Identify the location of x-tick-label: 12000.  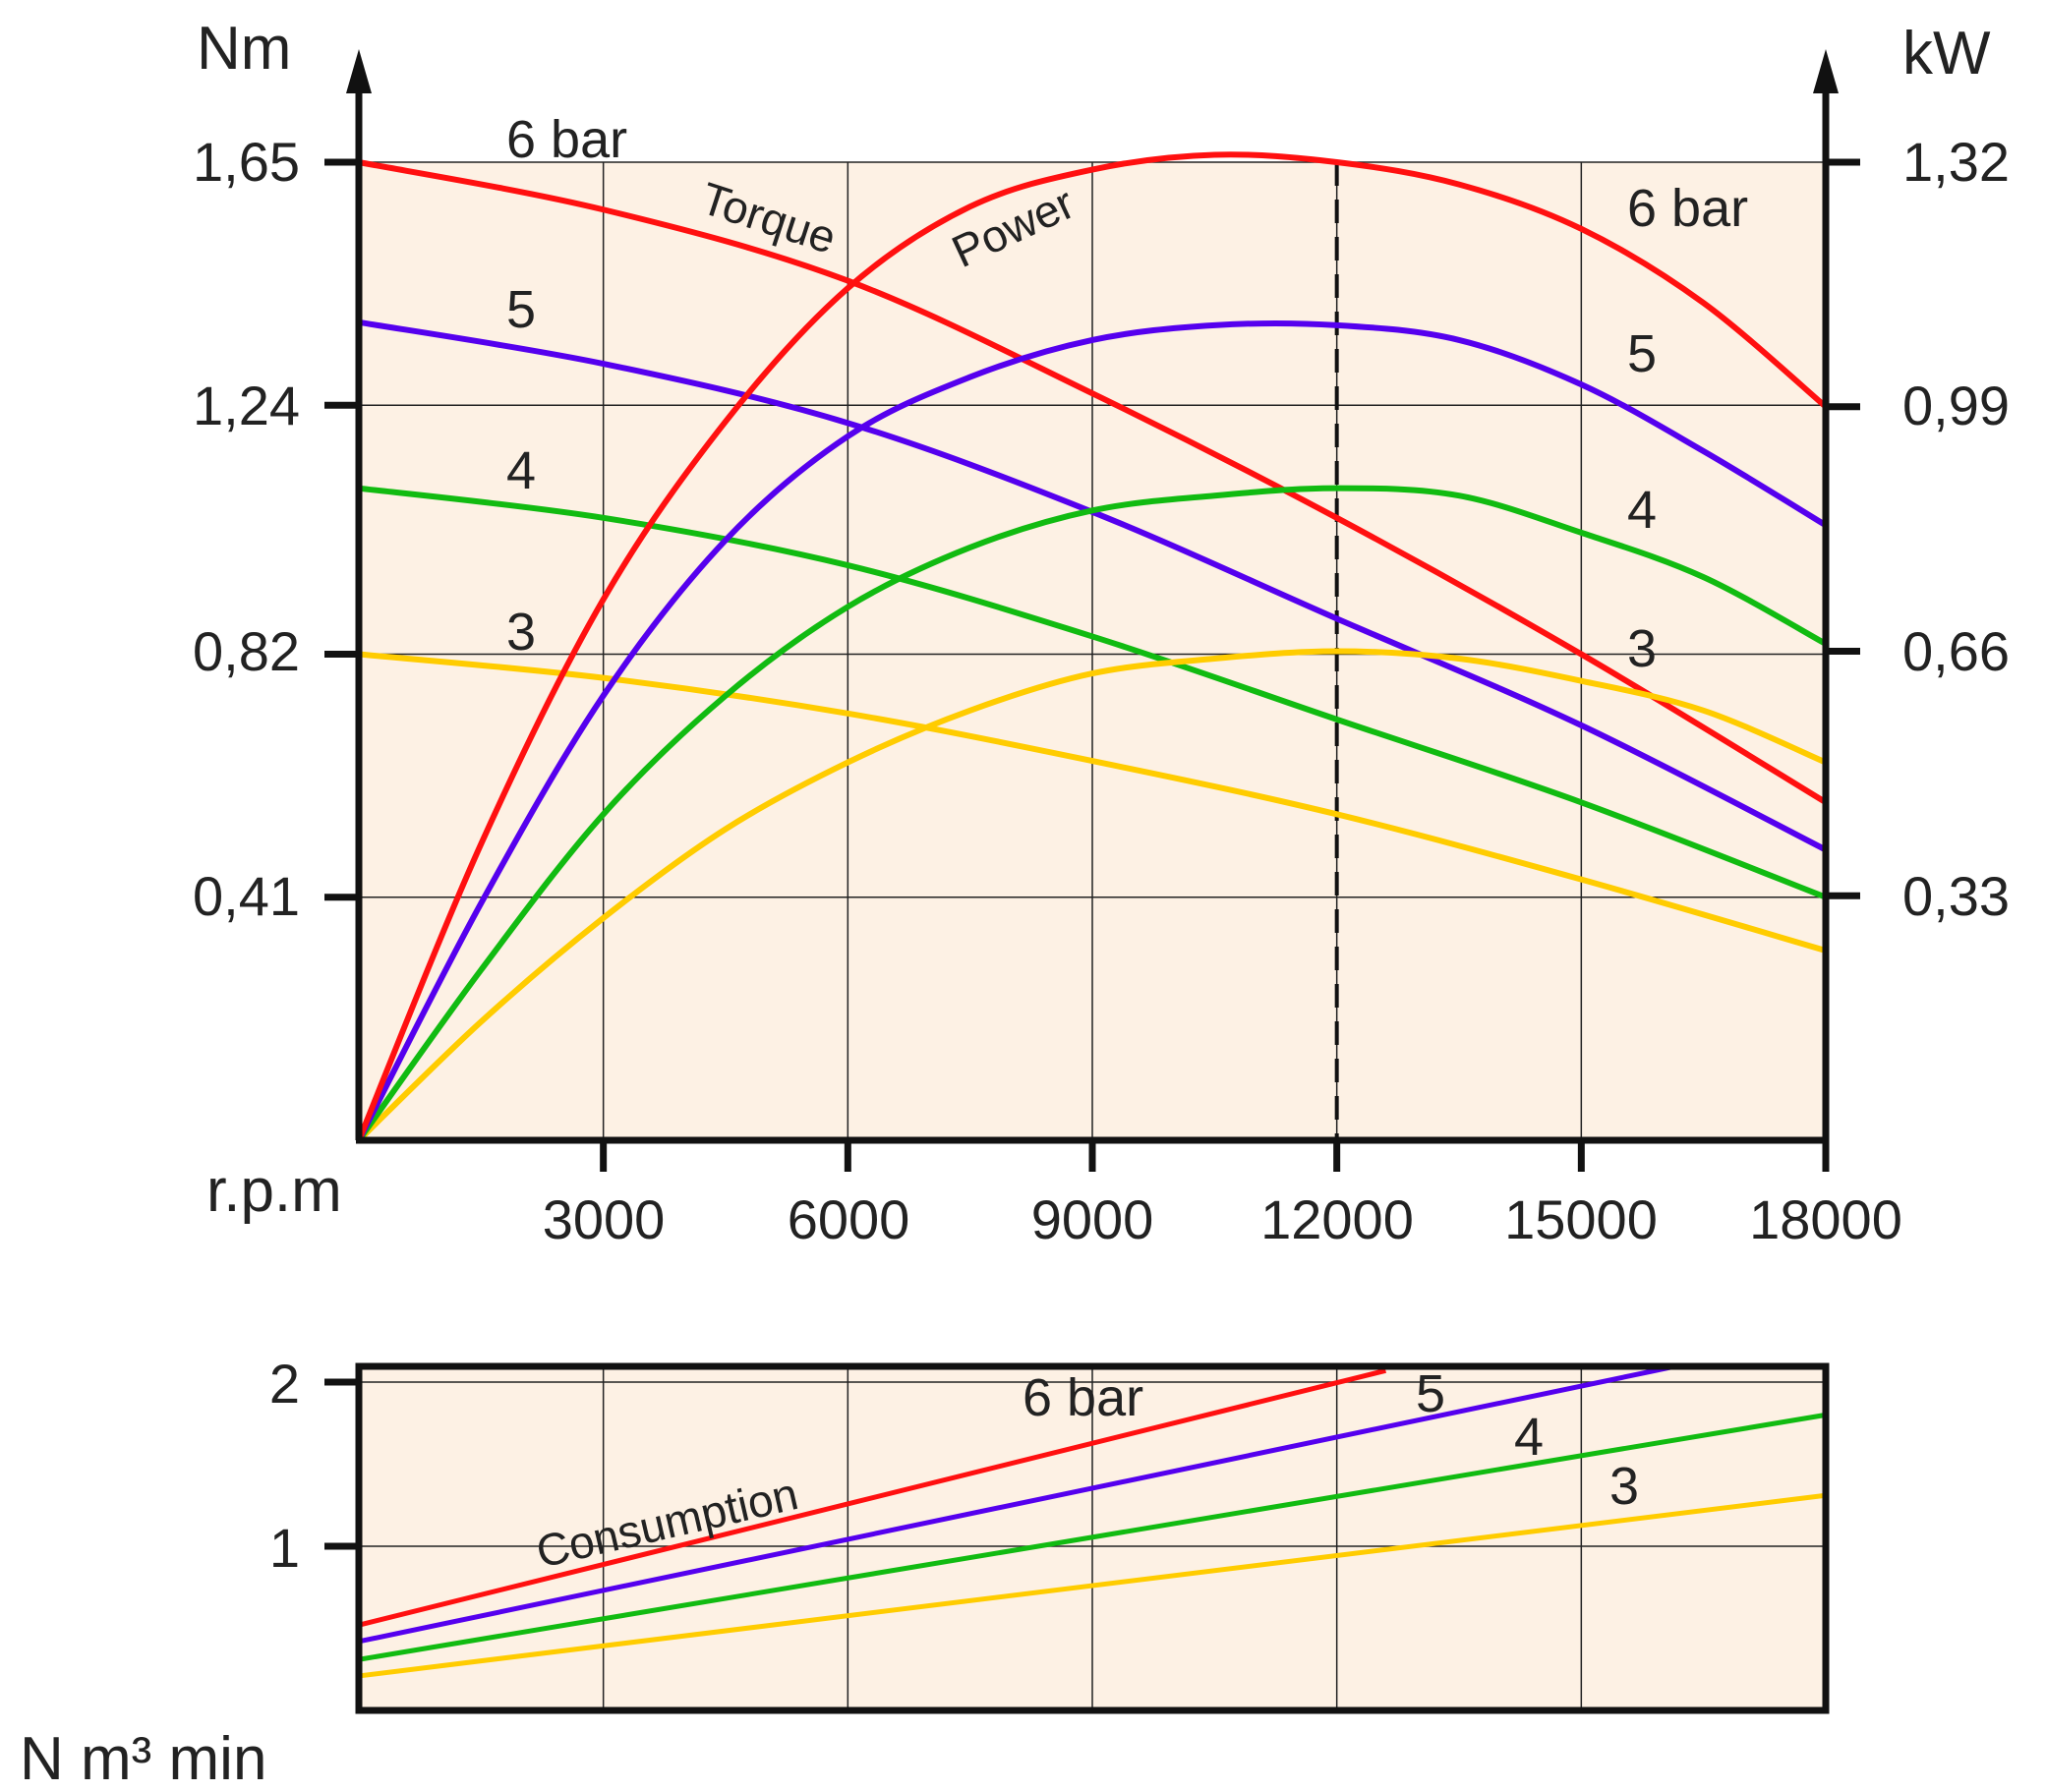
(1337, 1219).